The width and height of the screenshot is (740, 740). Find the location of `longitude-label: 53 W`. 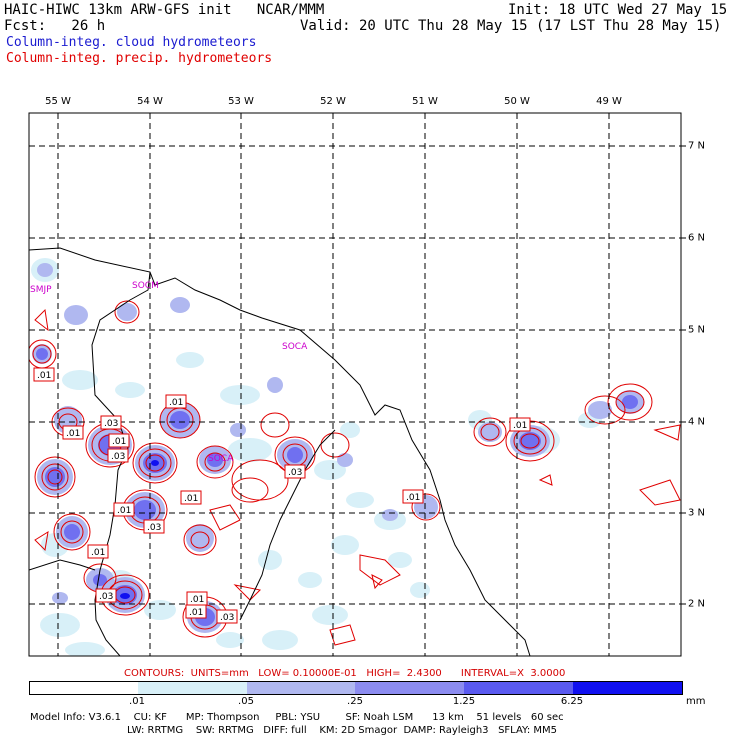

longitude-label: 53 W is located at coordinates (241, 101).